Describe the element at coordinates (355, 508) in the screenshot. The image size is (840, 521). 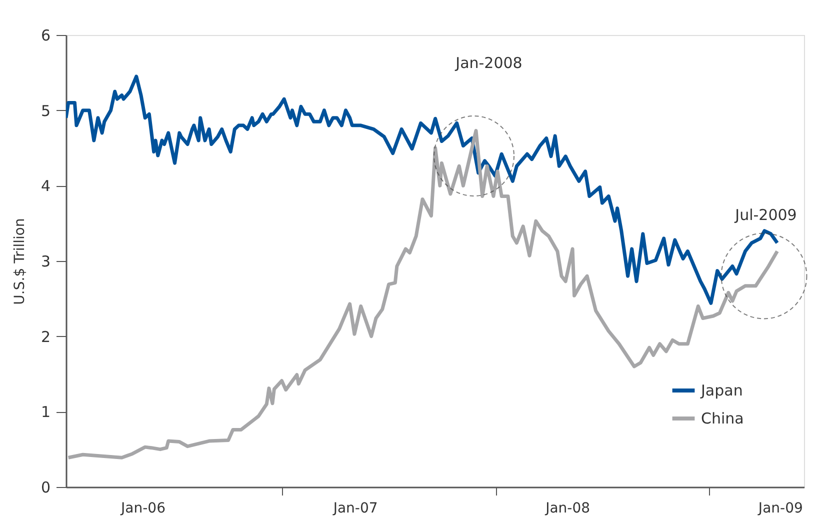
I see `x-tick-label: Jan-07` at that location.